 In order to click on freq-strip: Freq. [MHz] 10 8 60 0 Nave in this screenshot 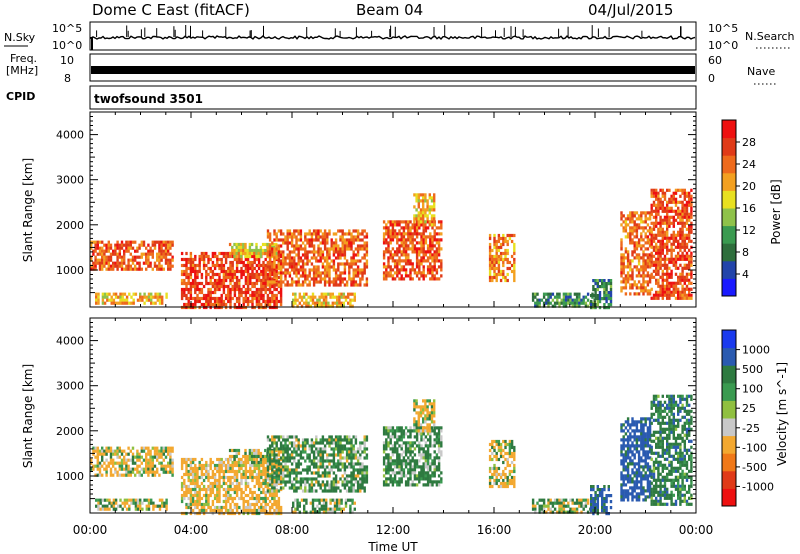, I will do `click(391, 68)`.